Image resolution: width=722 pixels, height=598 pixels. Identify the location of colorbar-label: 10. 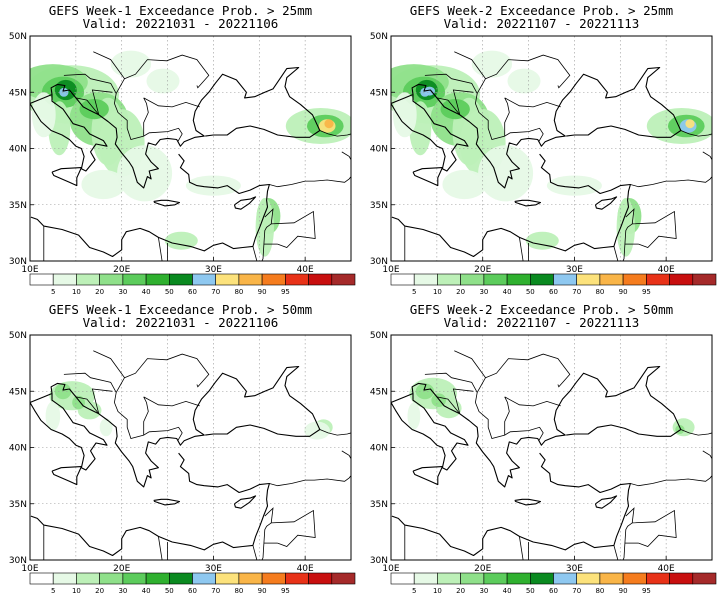
(76, 292).